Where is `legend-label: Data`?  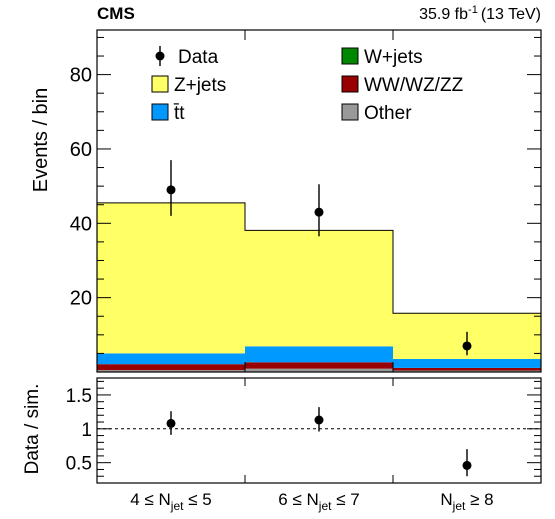 legend-label: Data is located at coordinates (198, 57).